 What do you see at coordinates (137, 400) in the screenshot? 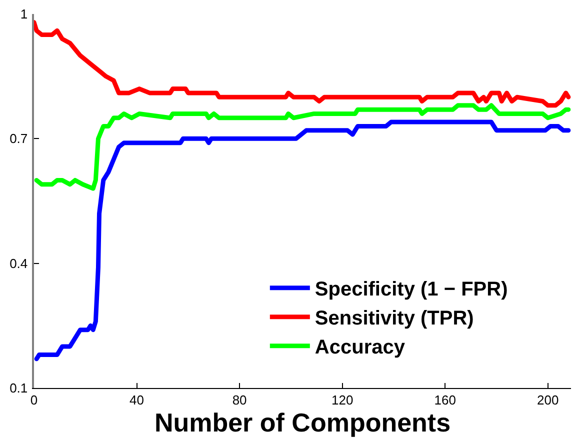
I see `x-tick-label: 40` at bounding box center [137, 400].